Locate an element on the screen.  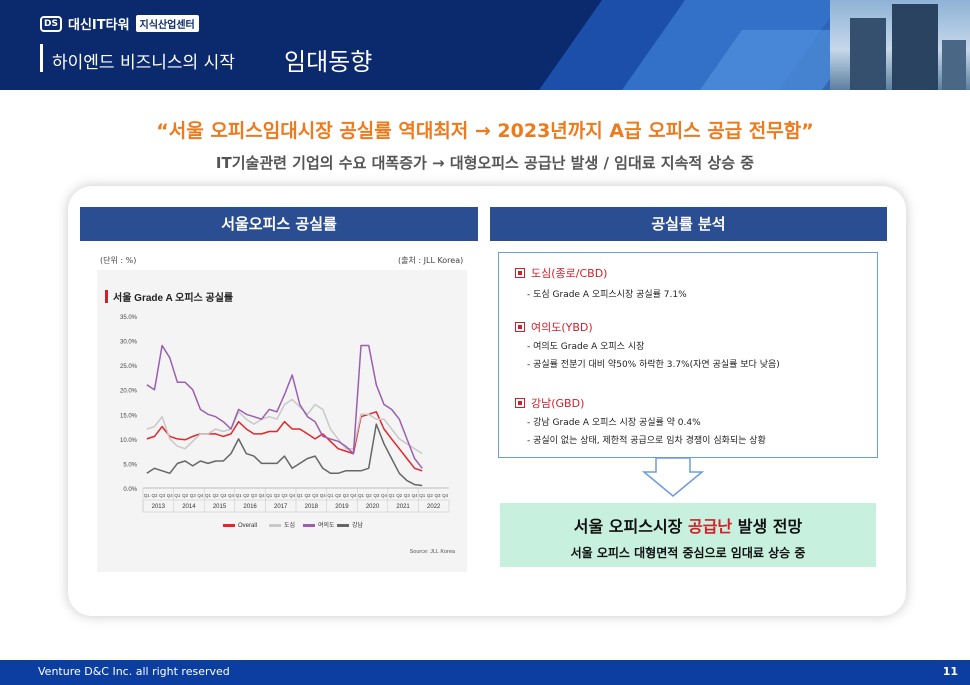
footer: Venture D&C Inc. all right reserved 11 is located at coordinates (485, 672).